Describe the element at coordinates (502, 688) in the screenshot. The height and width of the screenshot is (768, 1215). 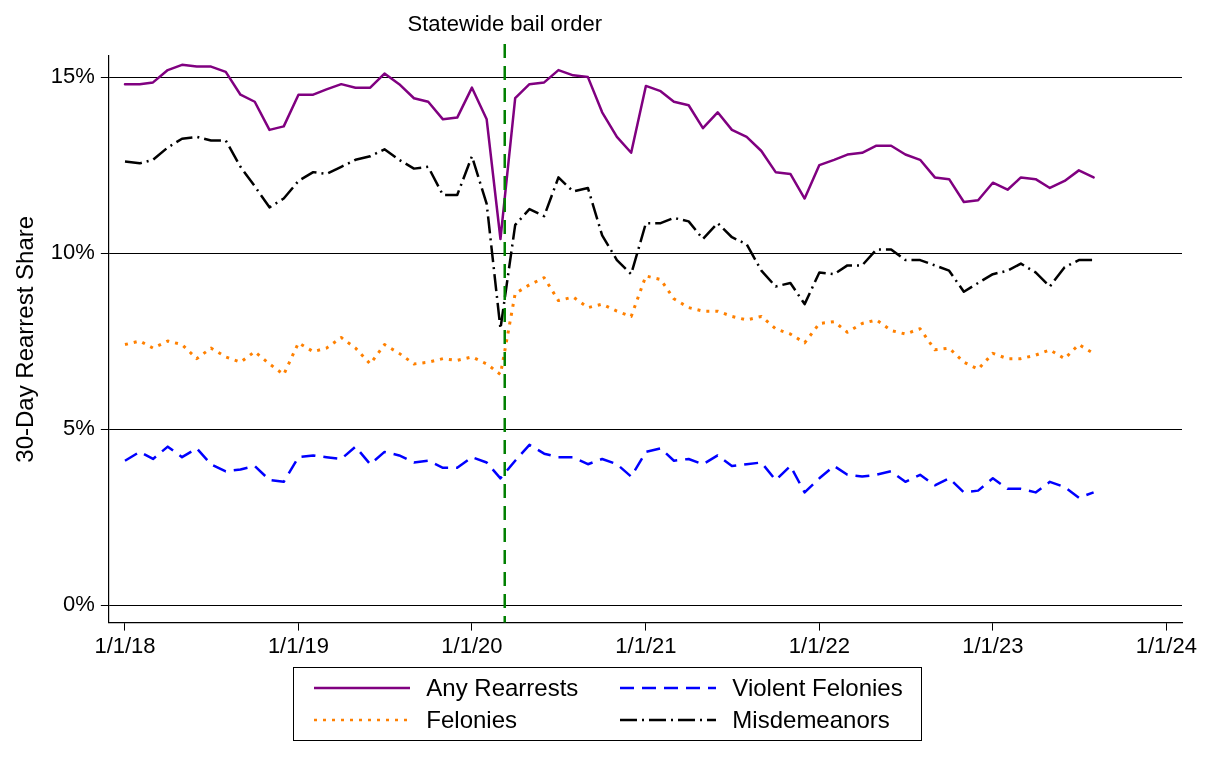
I see `legend-label: Any Rearrests` at that location.